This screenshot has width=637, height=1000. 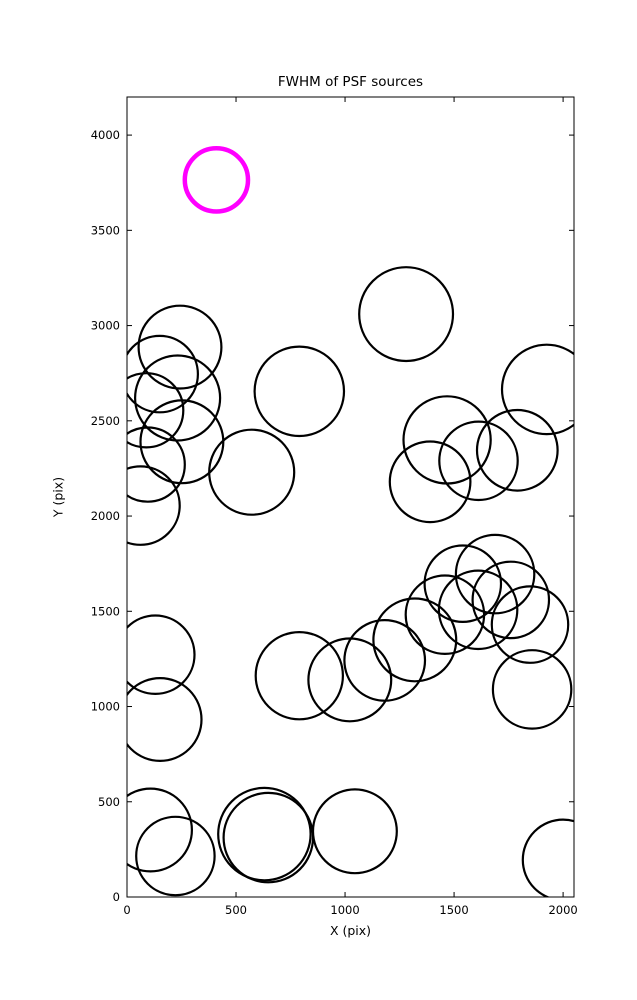 What do you see at coordinates (105, 135) in the screenshot?
I see `y-tick-label: 4000` at bounding box center [105, 135].